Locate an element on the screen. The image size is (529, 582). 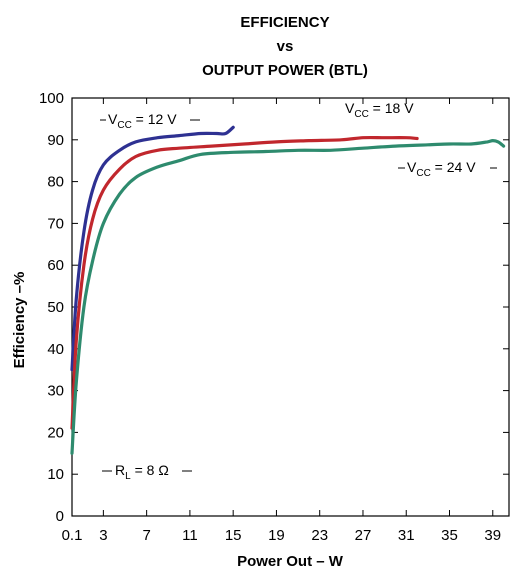
annotation-rl-rest: = 8 Ω is located at coordinates (150, 470).